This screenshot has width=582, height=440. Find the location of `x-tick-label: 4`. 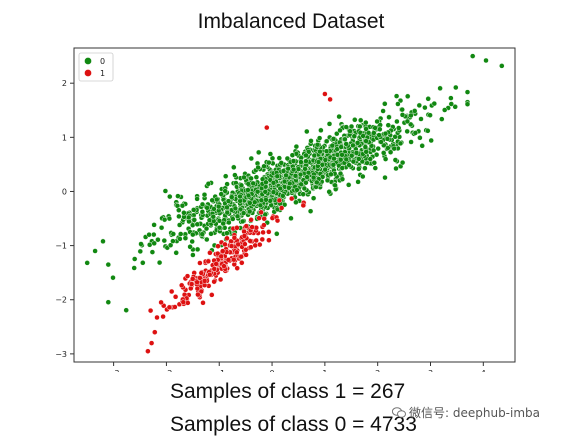

x-tick-label: 4 is located at coordinates (483, 370).